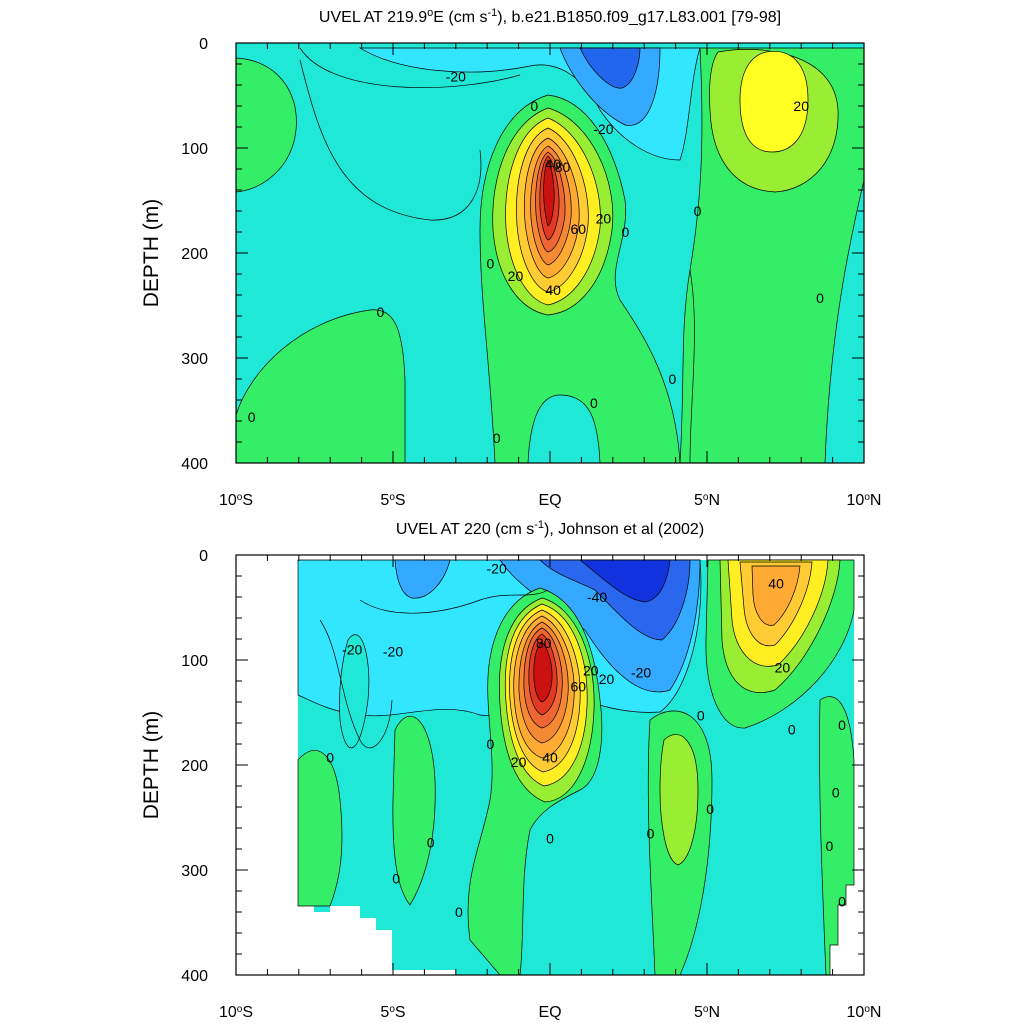 The height and width of the screenshot is (1024, 1024). Describe the element at coordinates (454, 601) in the screenshot. I see `bottom-minus-twenty-contour-line` at that location.